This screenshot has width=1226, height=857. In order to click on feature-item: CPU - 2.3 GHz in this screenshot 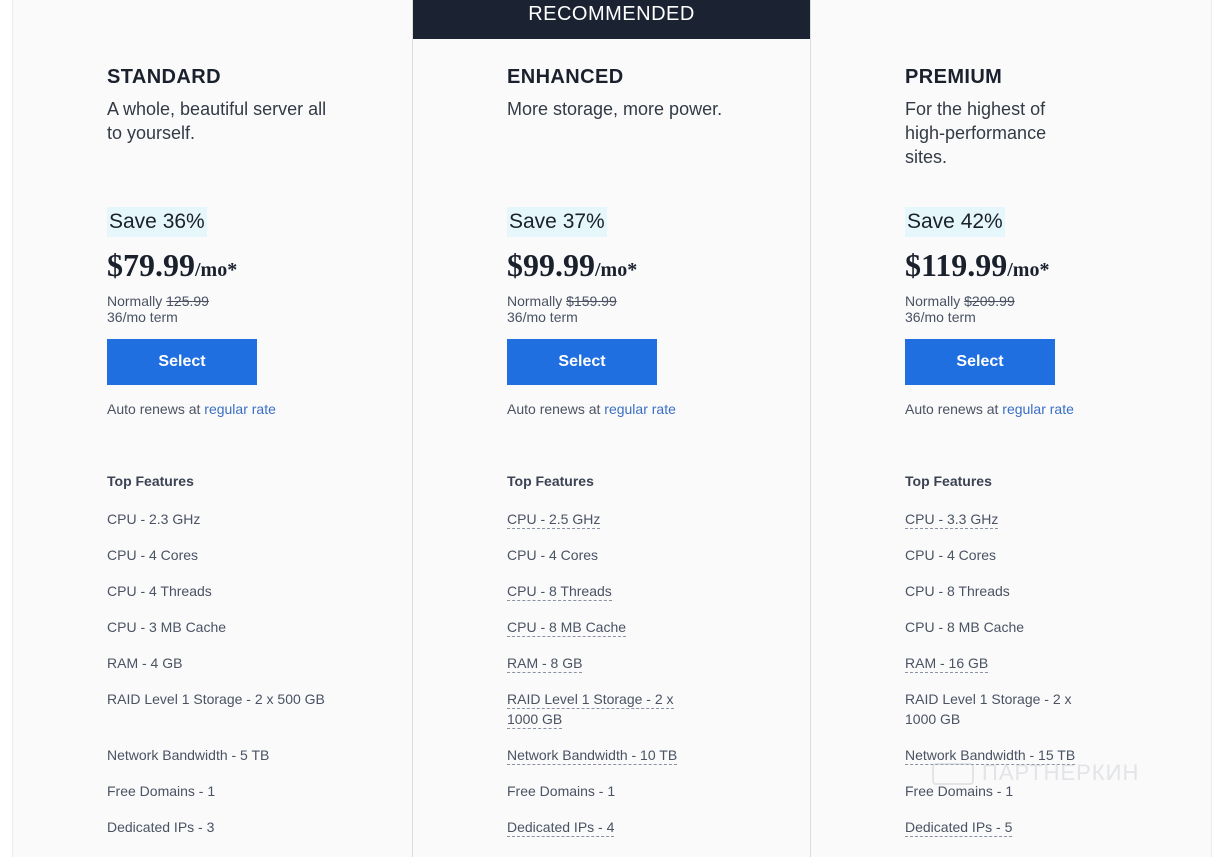, I will do `click(154, 519)`.